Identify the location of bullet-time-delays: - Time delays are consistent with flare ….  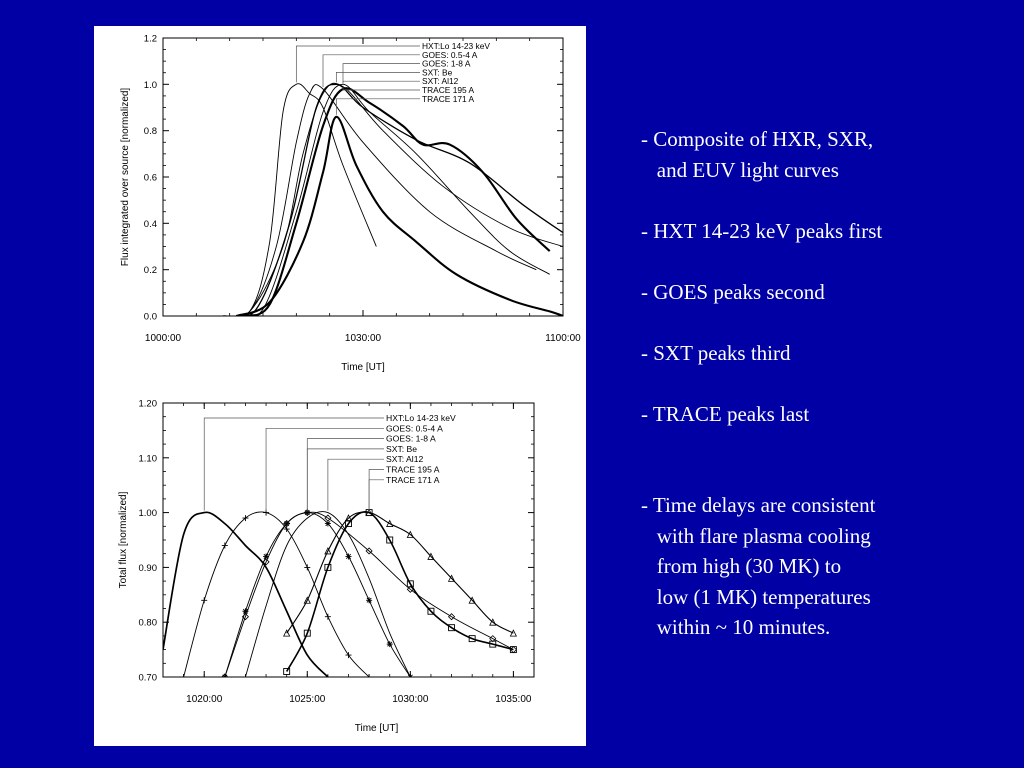
(758, 566).